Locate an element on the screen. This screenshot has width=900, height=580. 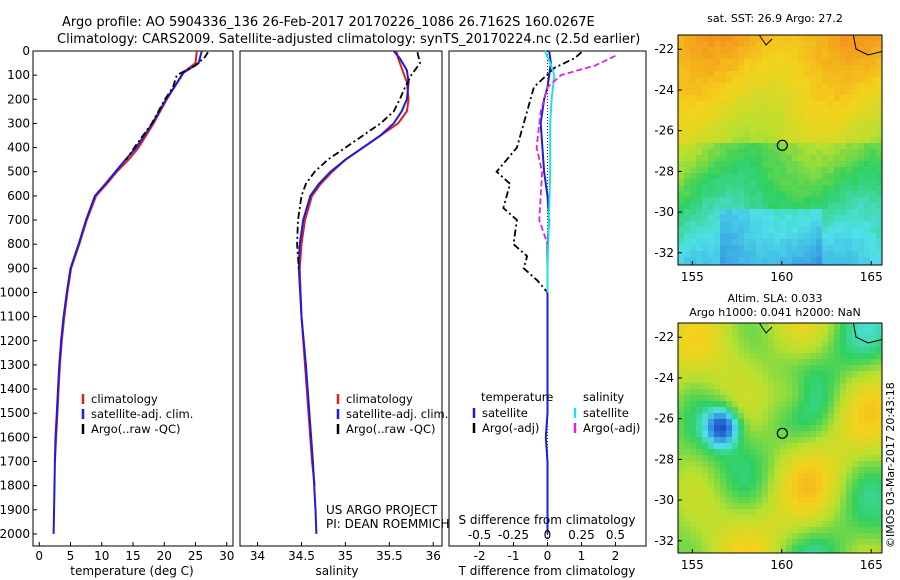
legend-label: Argo(-adj) is located at coordinates (611, 428).